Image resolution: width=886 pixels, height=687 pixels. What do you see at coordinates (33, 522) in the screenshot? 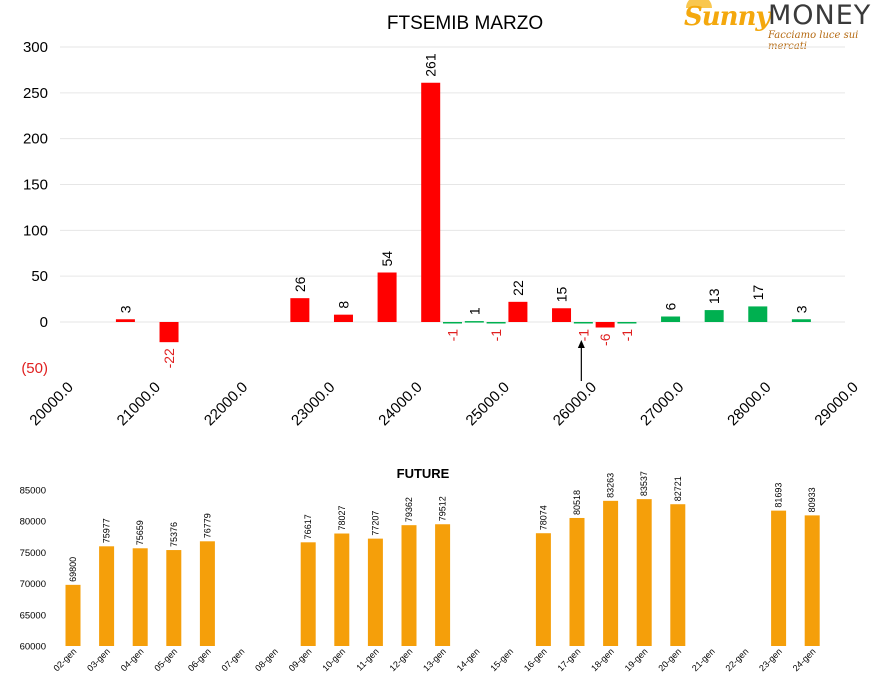
I see `y-tick-label: 80000` at bounding box center [33, 522].